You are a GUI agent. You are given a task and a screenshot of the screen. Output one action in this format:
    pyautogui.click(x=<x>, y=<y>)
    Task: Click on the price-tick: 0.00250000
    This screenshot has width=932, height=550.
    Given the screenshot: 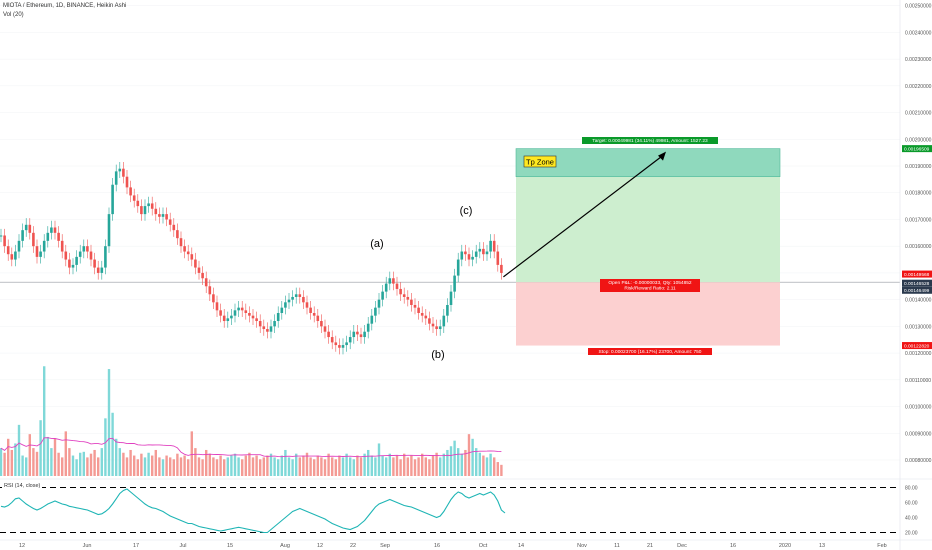 What is the action you would take?
    pyautogui.click(x=918, y=7)
    